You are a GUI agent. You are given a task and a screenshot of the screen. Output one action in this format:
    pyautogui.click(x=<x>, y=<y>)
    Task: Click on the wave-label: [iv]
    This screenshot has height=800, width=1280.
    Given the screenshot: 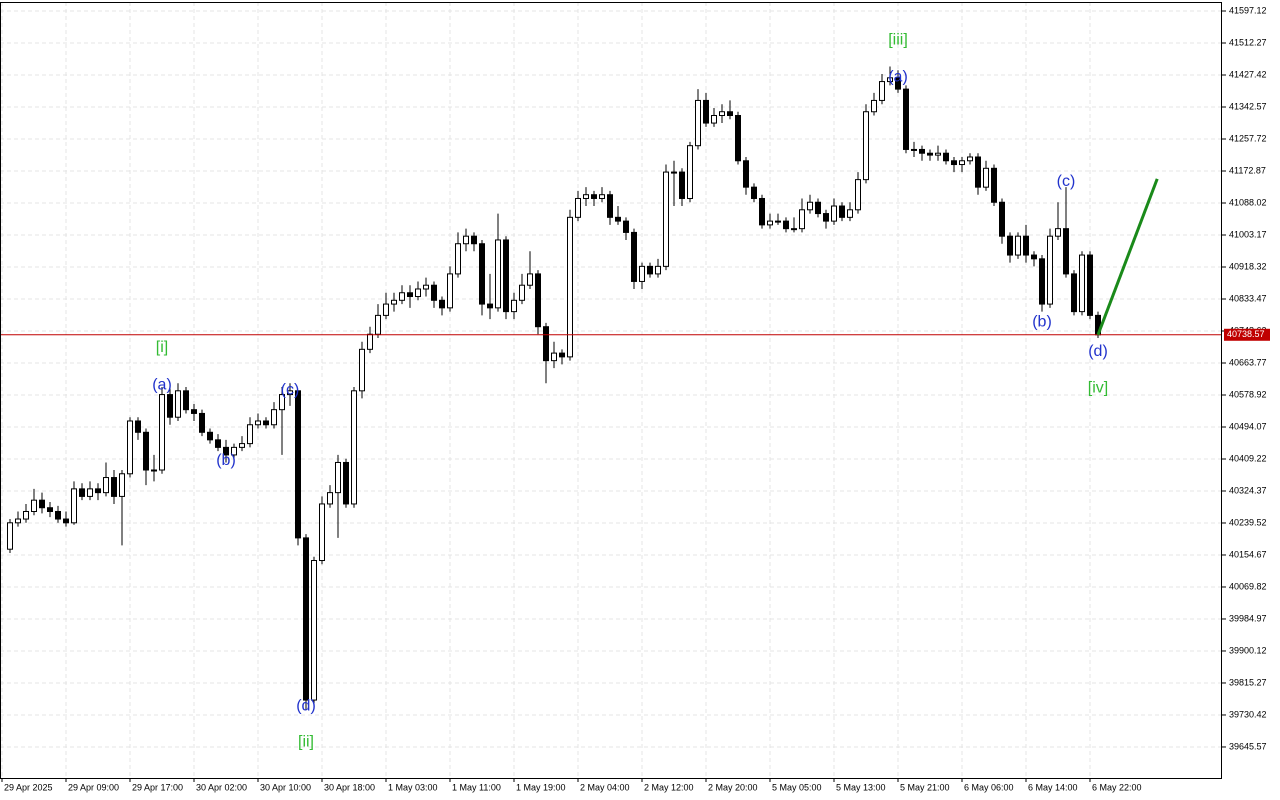 What is the action you would take?
    pyautogui.click(x=1098, y=387)
    